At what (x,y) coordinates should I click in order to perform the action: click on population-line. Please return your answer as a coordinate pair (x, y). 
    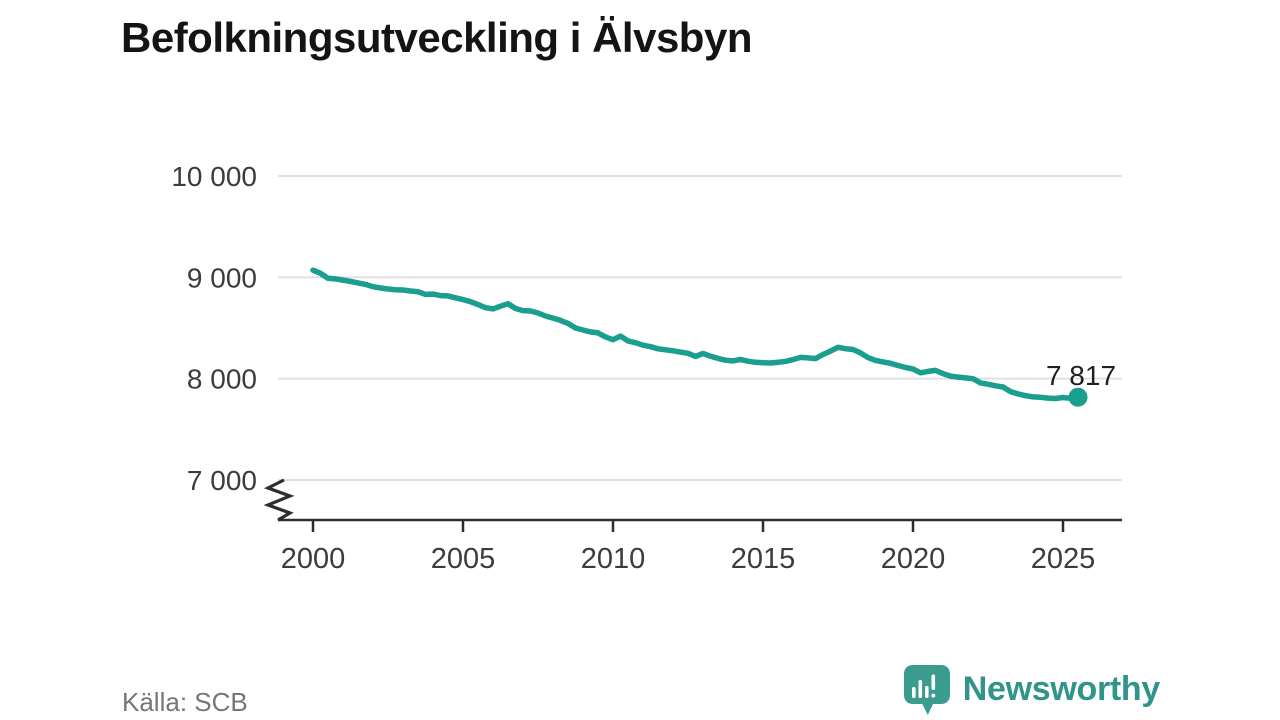
    Looking at the image, I should click on (695, 334).